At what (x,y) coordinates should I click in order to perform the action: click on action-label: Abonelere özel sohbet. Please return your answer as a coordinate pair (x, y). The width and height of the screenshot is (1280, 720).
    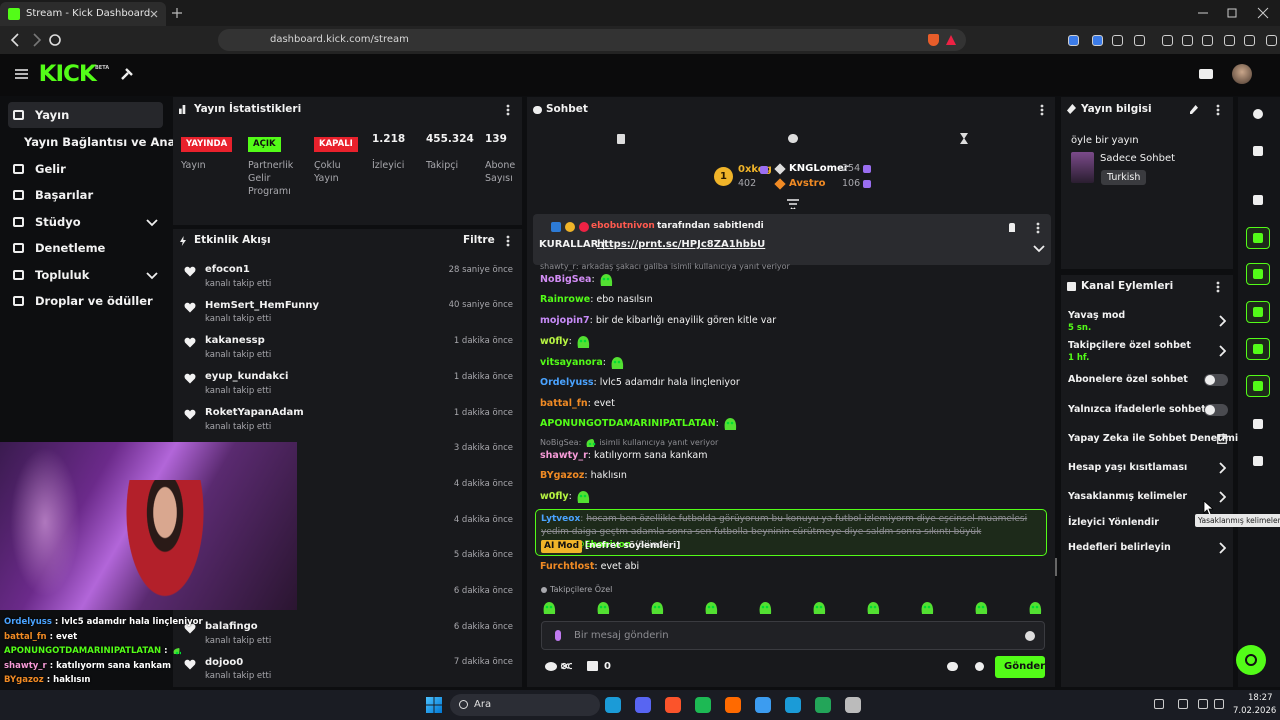
    Looking at the image, I should click on (1128, 380).